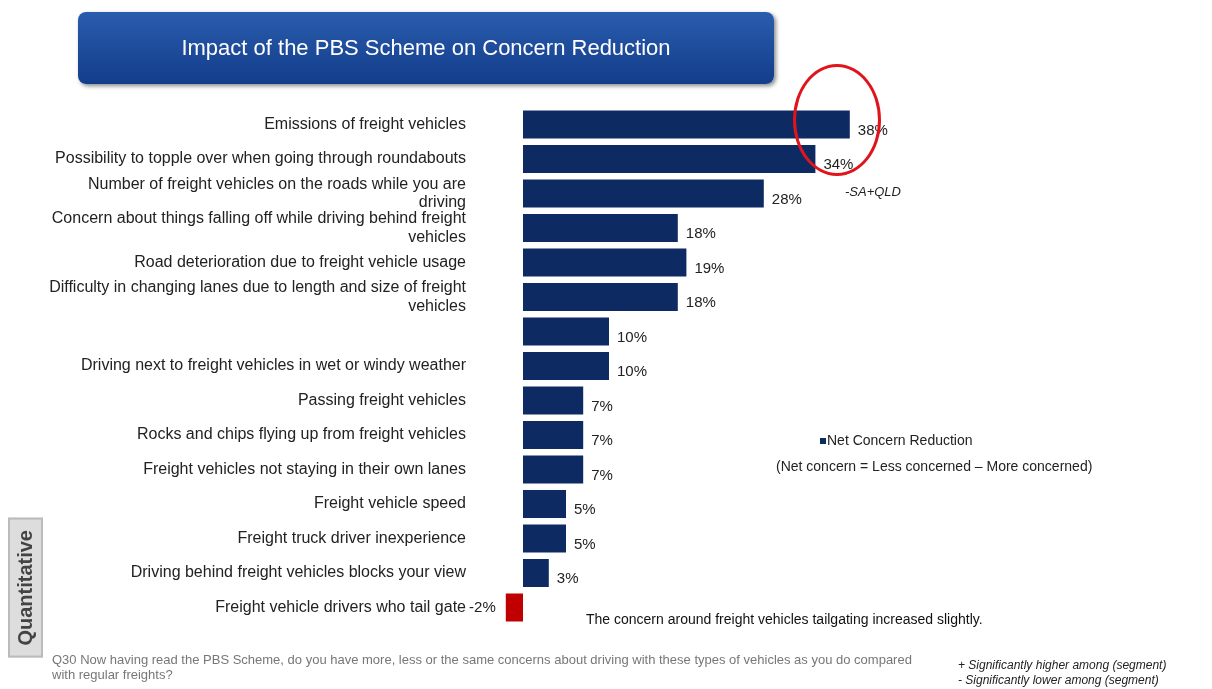 This screenshot has height=689, width=1212. Describe the element at coordinates (301, 434) in the screenshot. I see `y-tick-label: Rocks and chips flying up from freight vehicles` at that location.